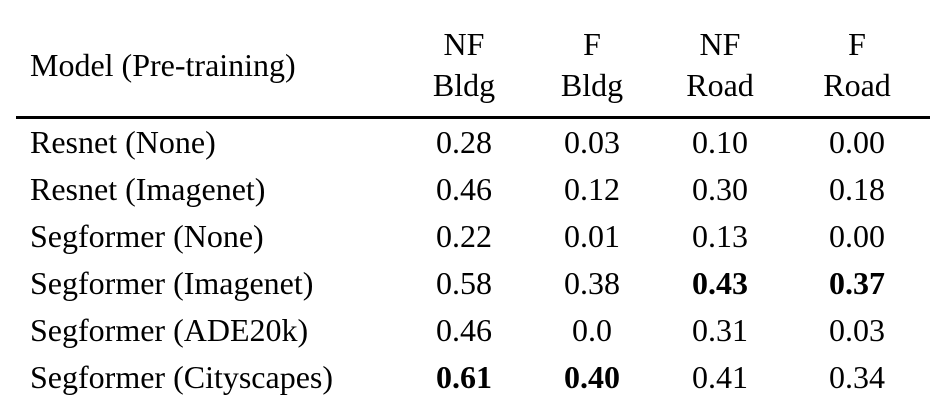 This screenshot has height=416, width=944. Describe the element at coordinates (592, 189) in the screenshot. I see `value-cell: 0.12` at that location.